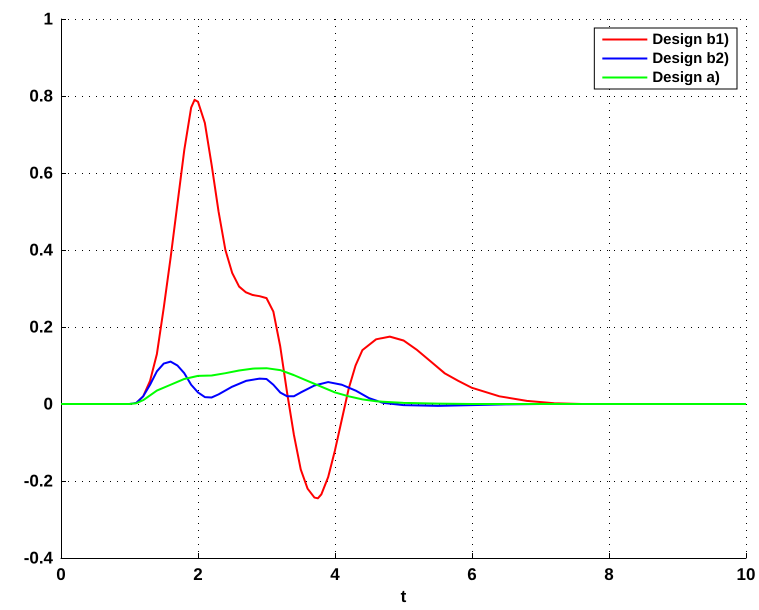  What do you see at coordinates (746, 574) in the screenshot?
I see `x-tick-label: 10` at bounding box center [746, 574].